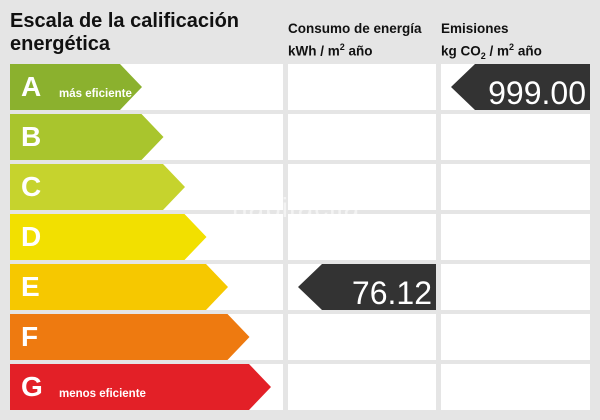 The image size is (600, 420). Describe the element at coordinates (119, 287) in the screenshot. I see `rating-arrow-e: E` at that location.